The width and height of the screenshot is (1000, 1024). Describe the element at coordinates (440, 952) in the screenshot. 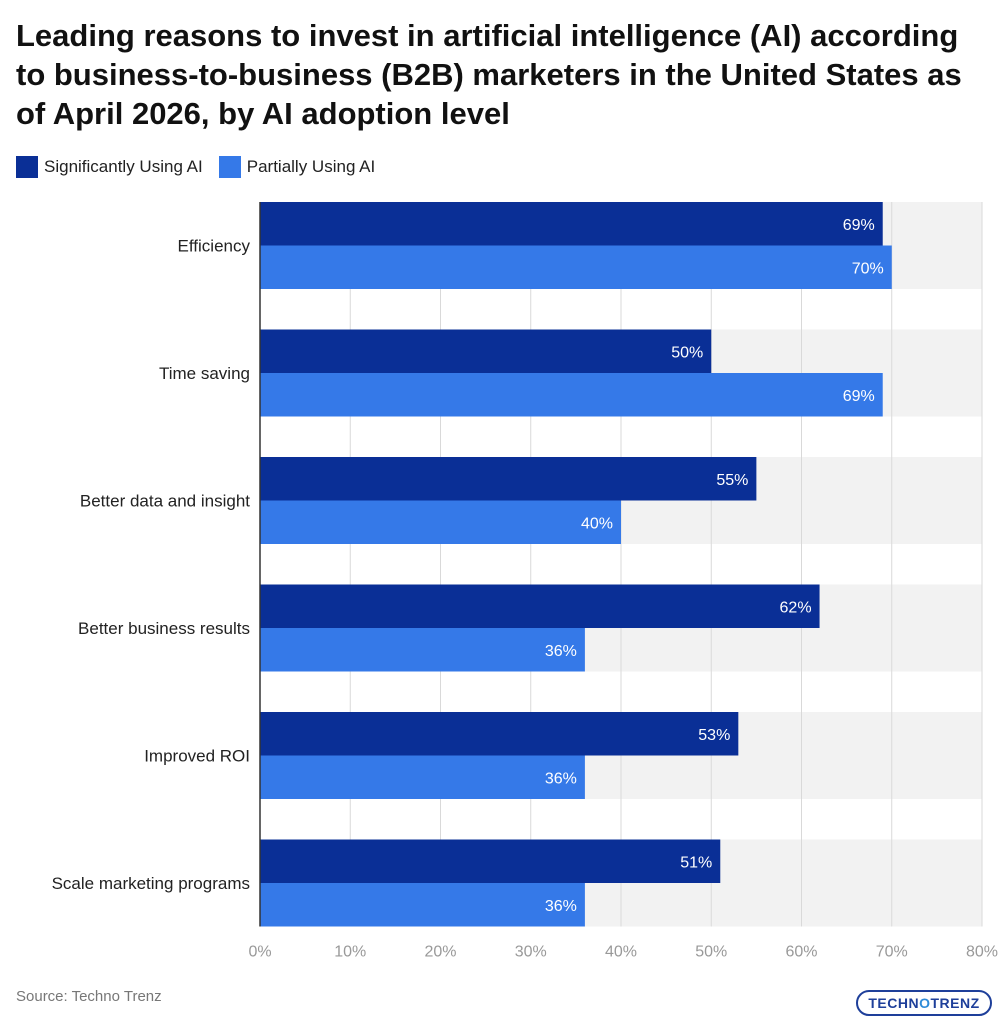

I see `x-tick-label: 20%` at that location.